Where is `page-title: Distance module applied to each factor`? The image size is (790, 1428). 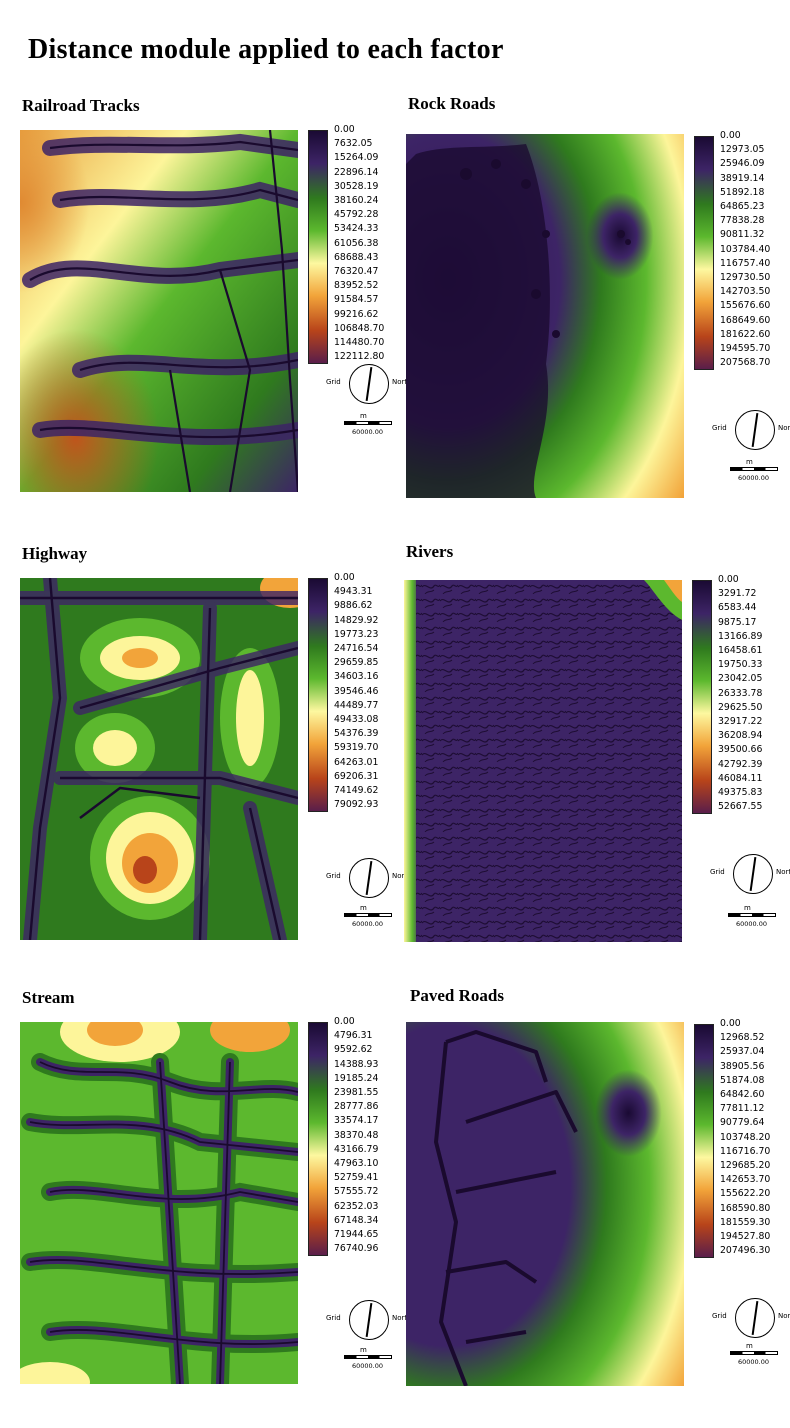
page-title: Distance module applied to each factor is located at coordinates (266, 49).